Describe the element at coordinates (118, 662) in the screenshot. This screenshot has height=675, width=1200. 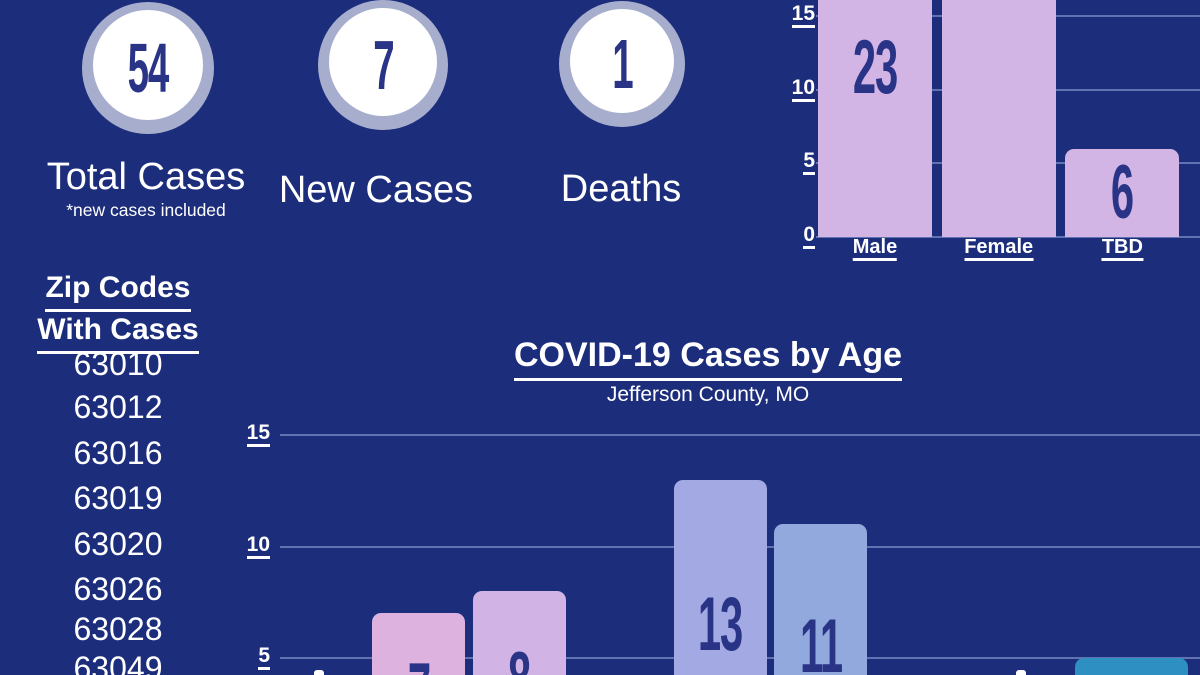
I see `zip-code-item: 63049` at that location.